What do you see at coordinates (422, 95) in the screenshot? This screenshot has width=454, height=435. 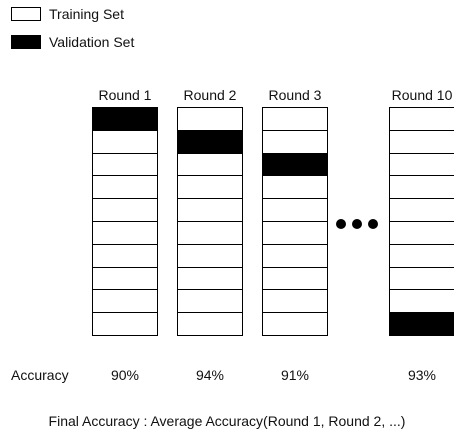 I see `round-title-10: Round 10` at bounding box center [422, 95].